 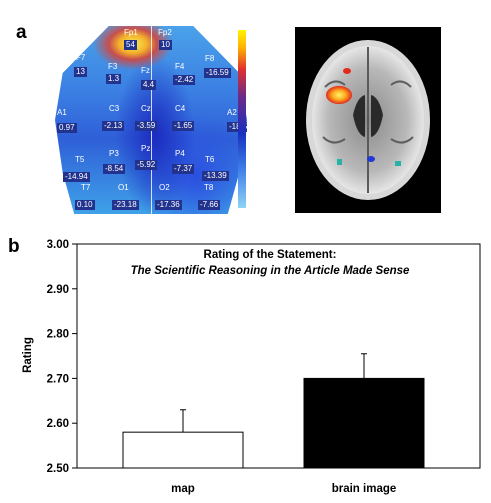 What do you see at coordinates (149, 85) in the screenshot?
I see `electrode-value-fz: 4.4` at bounding box center [149, 85].